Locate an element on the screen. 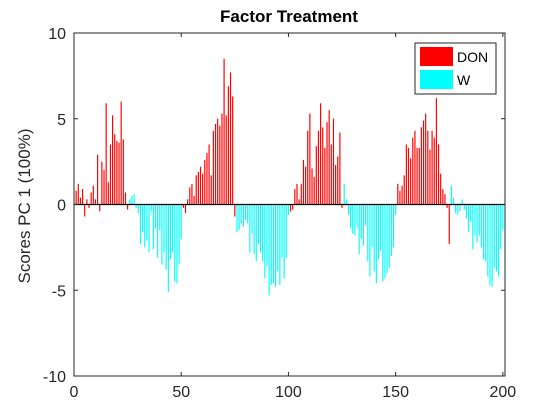 This screenshot has width=560, height=420. x-tick-label: 100 is located at coordinates (288, 392).